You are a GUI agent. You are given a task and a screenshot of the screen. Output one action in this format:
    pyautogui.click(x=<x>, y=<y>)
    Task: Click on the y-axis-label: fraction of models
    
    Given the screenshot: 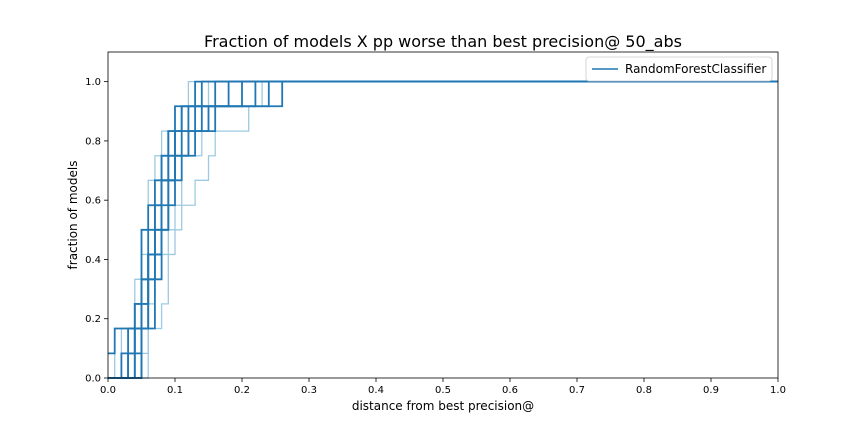 What is the action you would take?
    pyautogui.click(x=73, y=215)
    